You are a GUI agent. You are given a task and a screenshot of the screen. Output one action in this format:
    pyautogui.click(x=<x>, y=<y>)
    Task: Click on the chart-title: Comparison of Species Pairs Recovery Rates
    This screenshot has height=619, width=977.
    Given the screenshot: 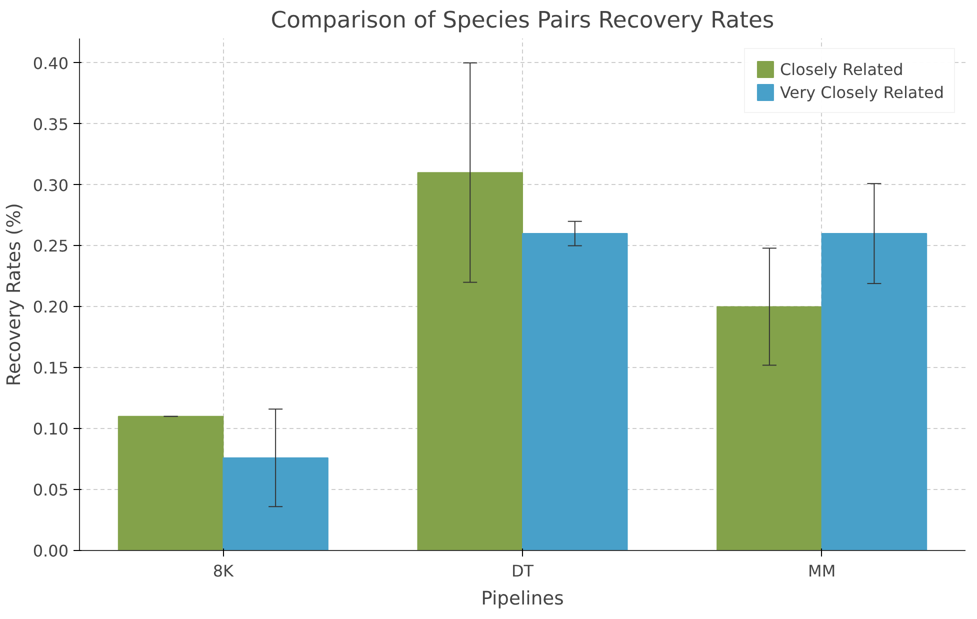 What is the action you would take?
    pyautogui.click(x=522, y=21)
    